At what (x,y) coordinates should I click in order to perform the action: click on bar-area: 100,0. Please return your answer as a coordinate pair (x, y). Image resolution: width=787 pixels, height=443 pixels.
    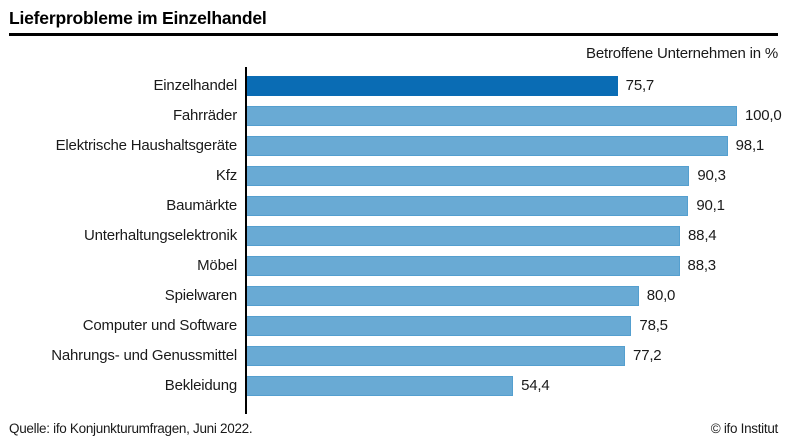
    Looking at the image, I should click on (516, 116).